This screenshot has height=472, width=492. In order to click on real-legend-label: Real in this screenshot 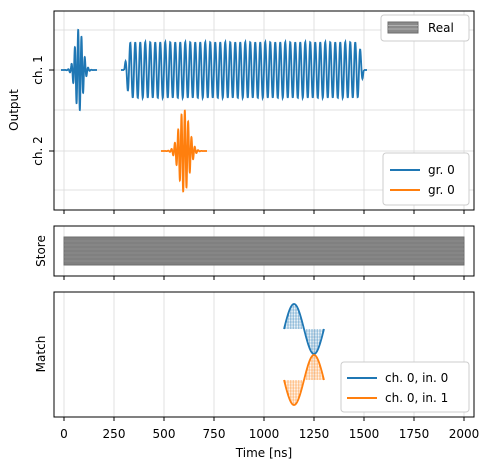, I will do `click(441, 28)`.